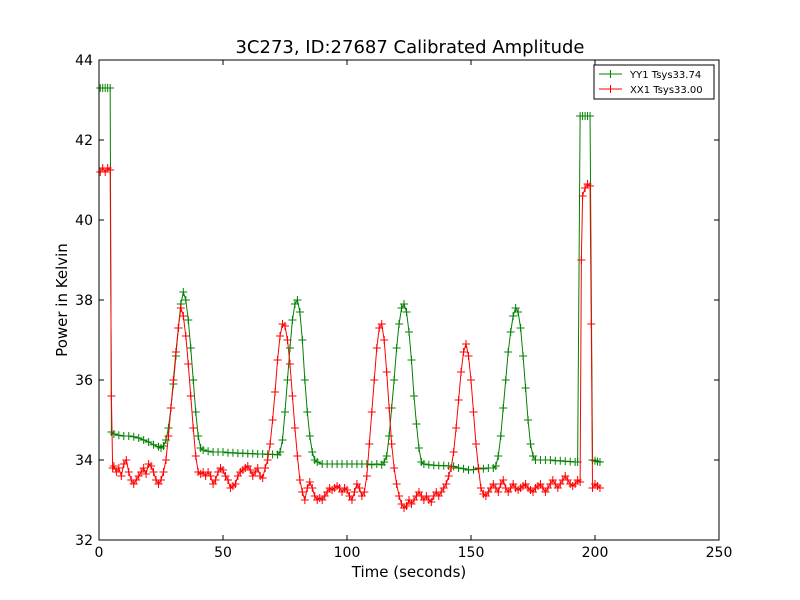 The height and width of the screenshot is (600, 800). I want to click on legend-box, so click(654, 82).